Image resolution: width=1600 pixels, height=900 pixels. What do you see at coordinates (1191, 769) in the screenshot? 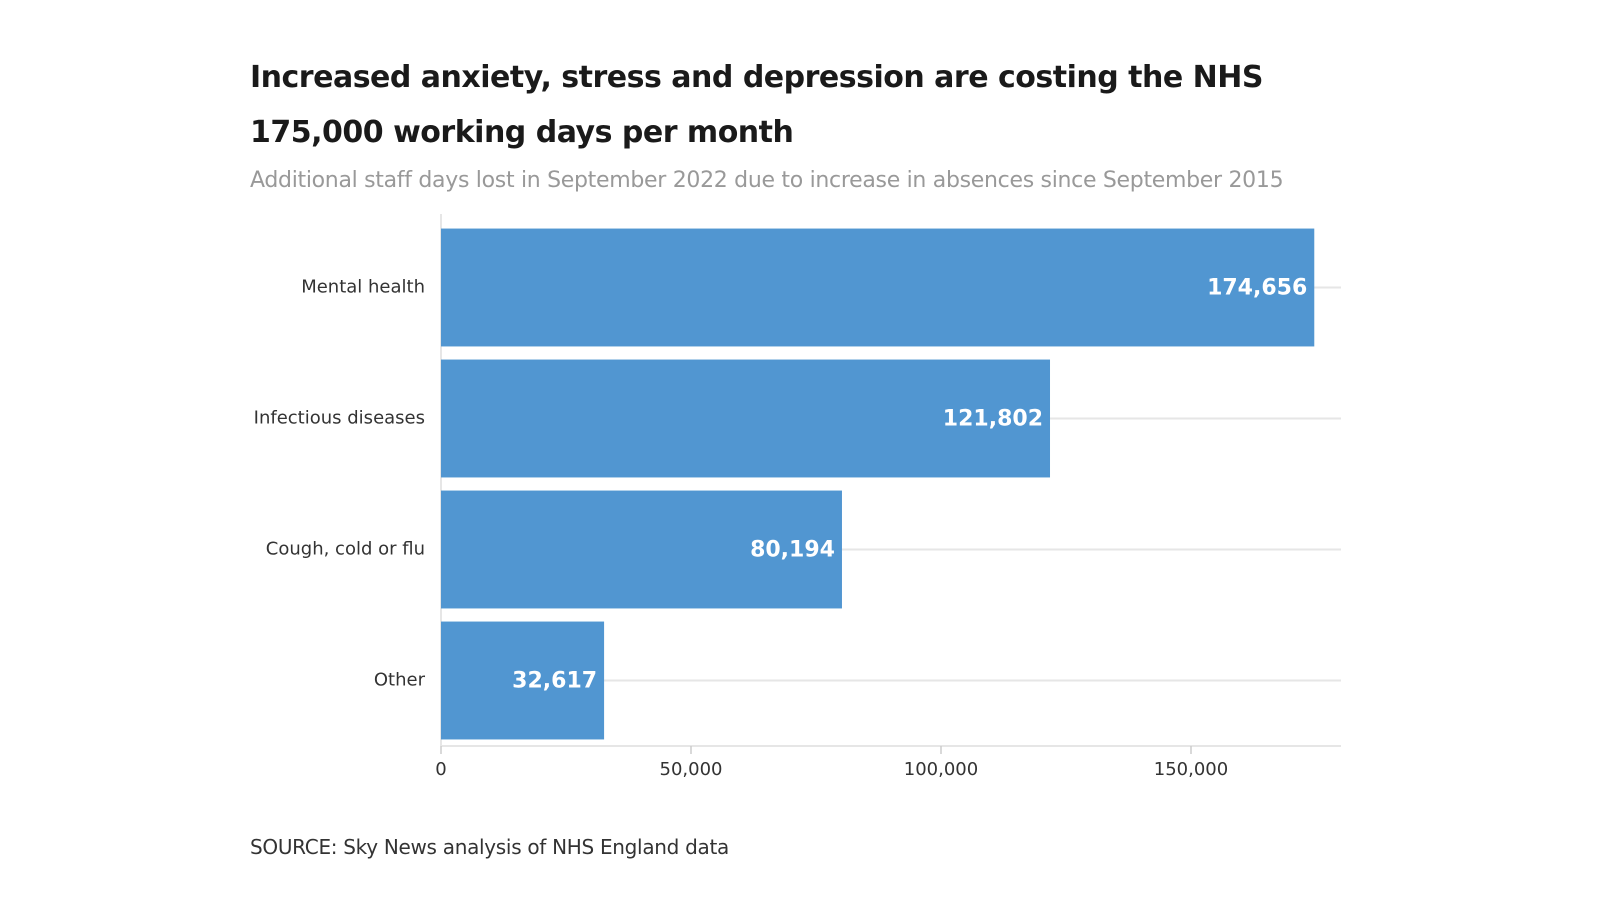
I see `x-tick-label: 150,000` at bounding box center [1191, 769].